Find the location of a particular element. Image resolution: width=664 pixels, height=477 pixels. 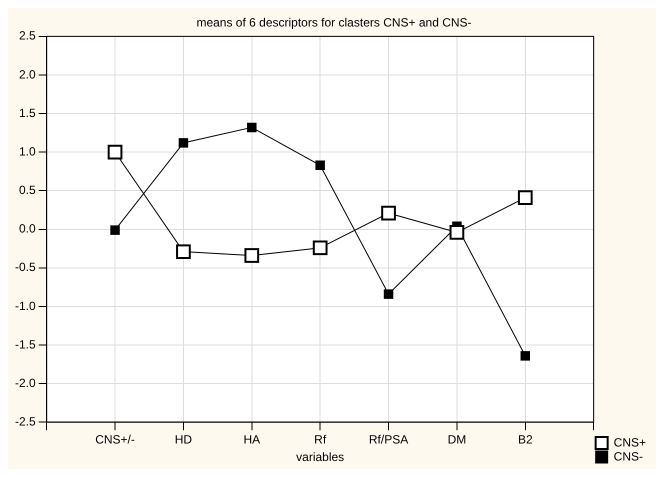

x-tick-label: Rf/PSA is located at coordinates (388, 439).